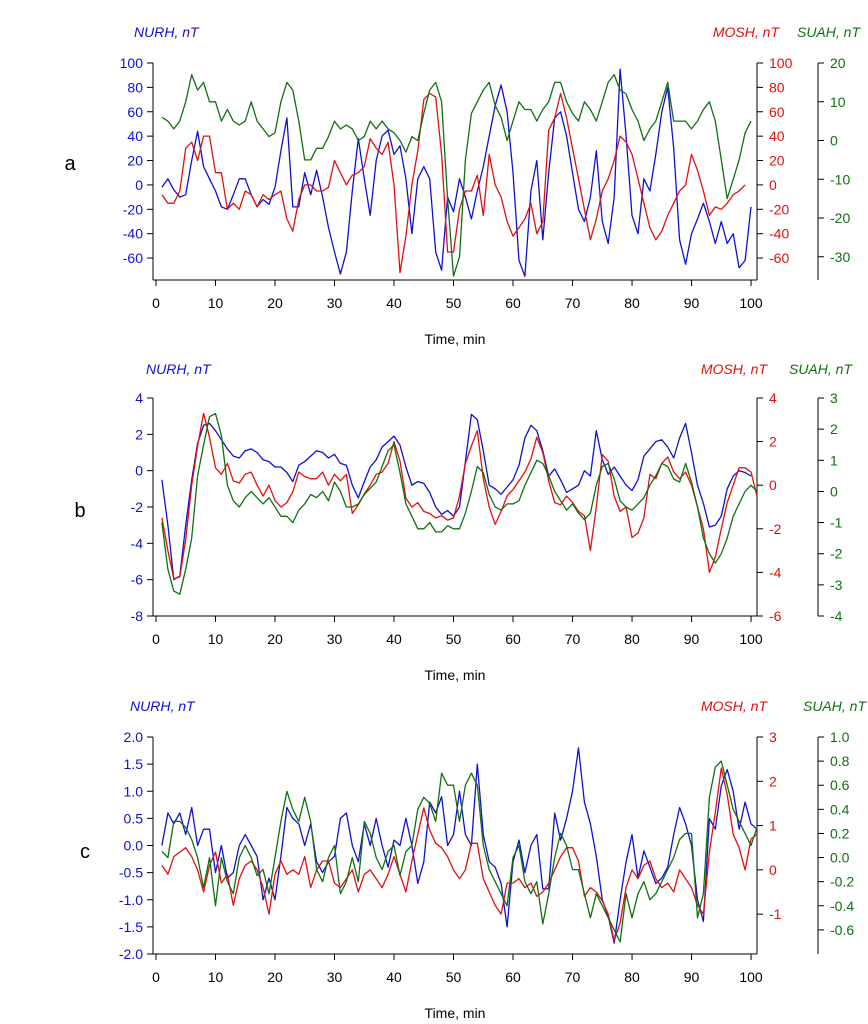  Describe the element at coordinates (70, 164) in the screenshot. I see `panel-label: a` at that location.